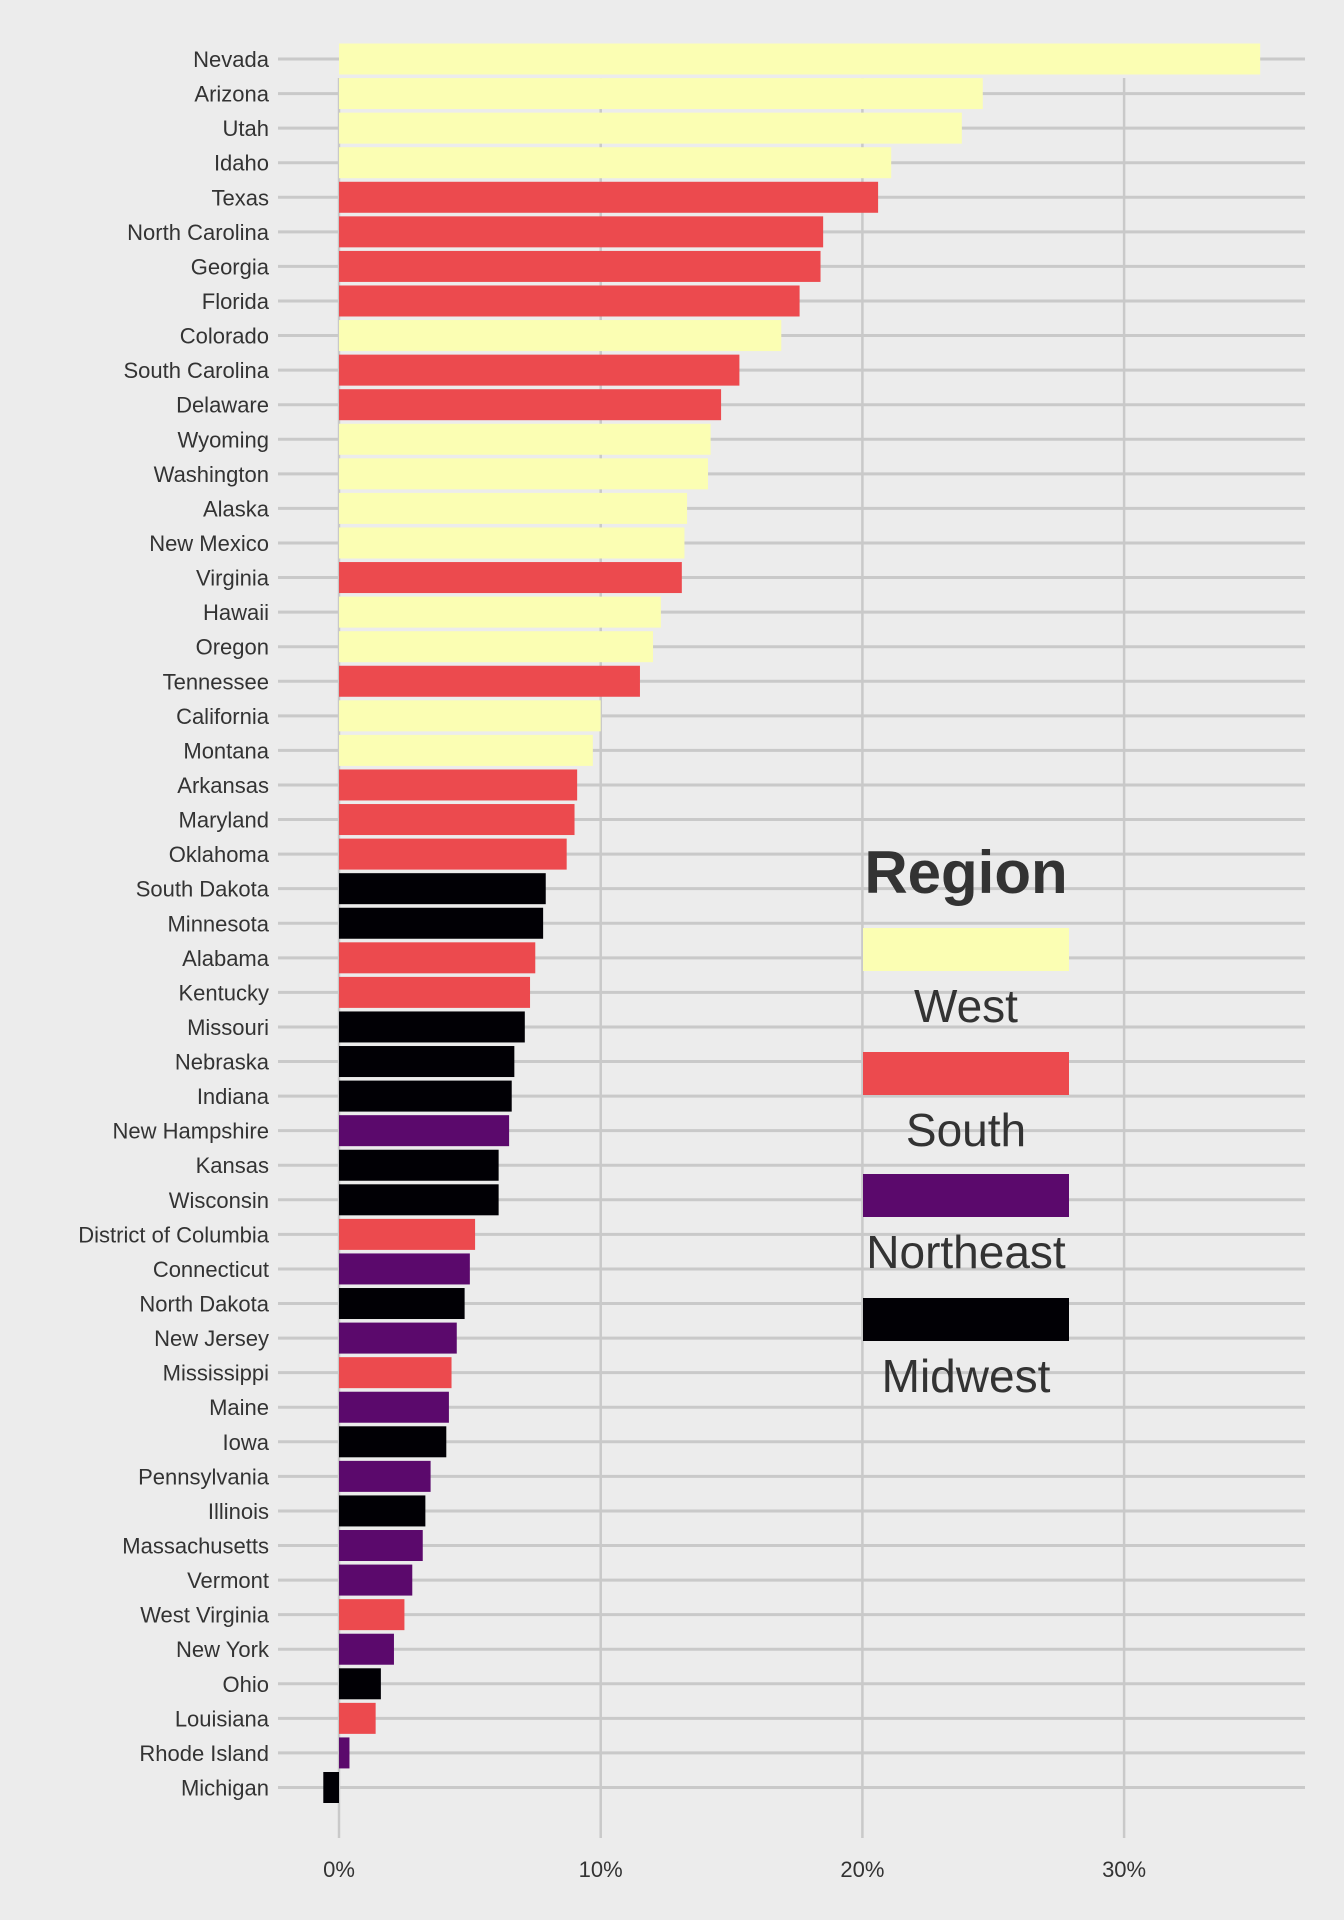 The width and height of the screenshot is (1344, 1920). I want to click on y-tick-label: Indiana, so click(233, 1096).